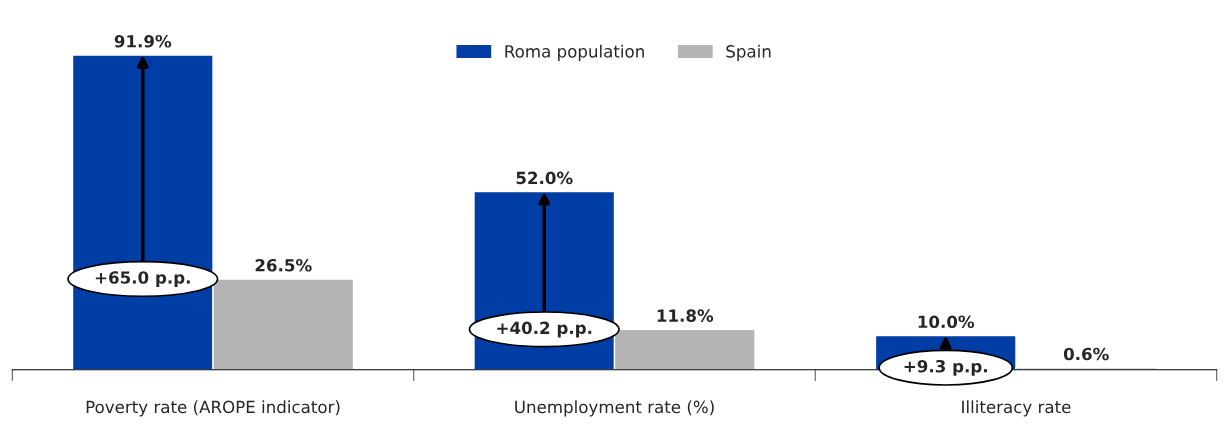  What do you see at coordinates (283, 265) in the screenshot?
I see `data-label: 26.5%` at bounding box center [283, 265].